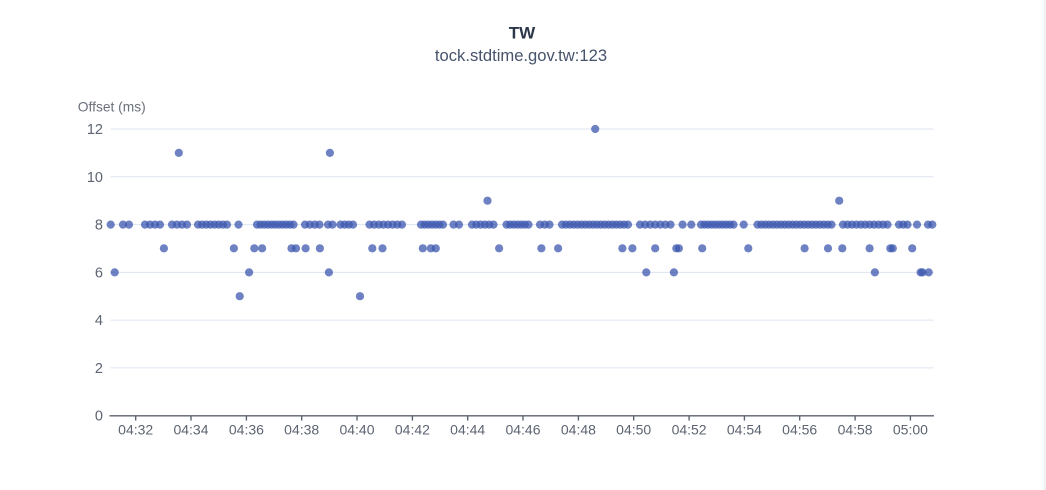 Image resolution: width=1046 pixels, height=490 pixels. Describe the element at coordinates (99, 417) in the screenshot. I see `svg-text: 0` at that location.